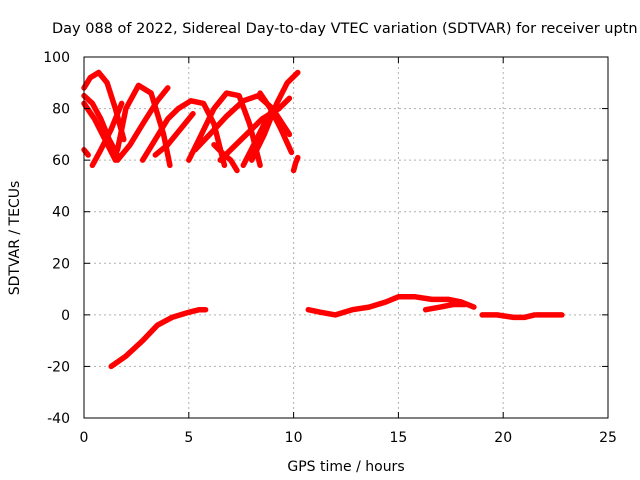  I want to click on x-tick-label: 25, so click(608, 438).